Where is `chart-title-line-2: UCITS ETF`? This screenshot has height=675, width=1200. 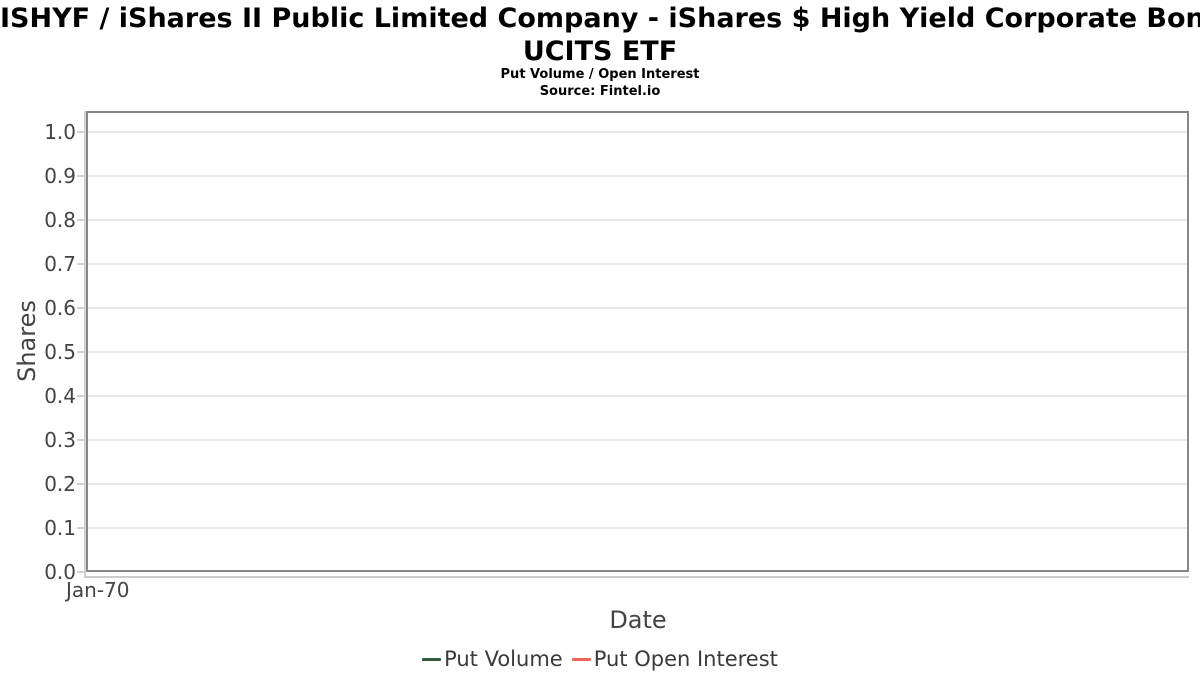
chart-title-line-2: UCITS ETF is located at coordinates (600, 51).